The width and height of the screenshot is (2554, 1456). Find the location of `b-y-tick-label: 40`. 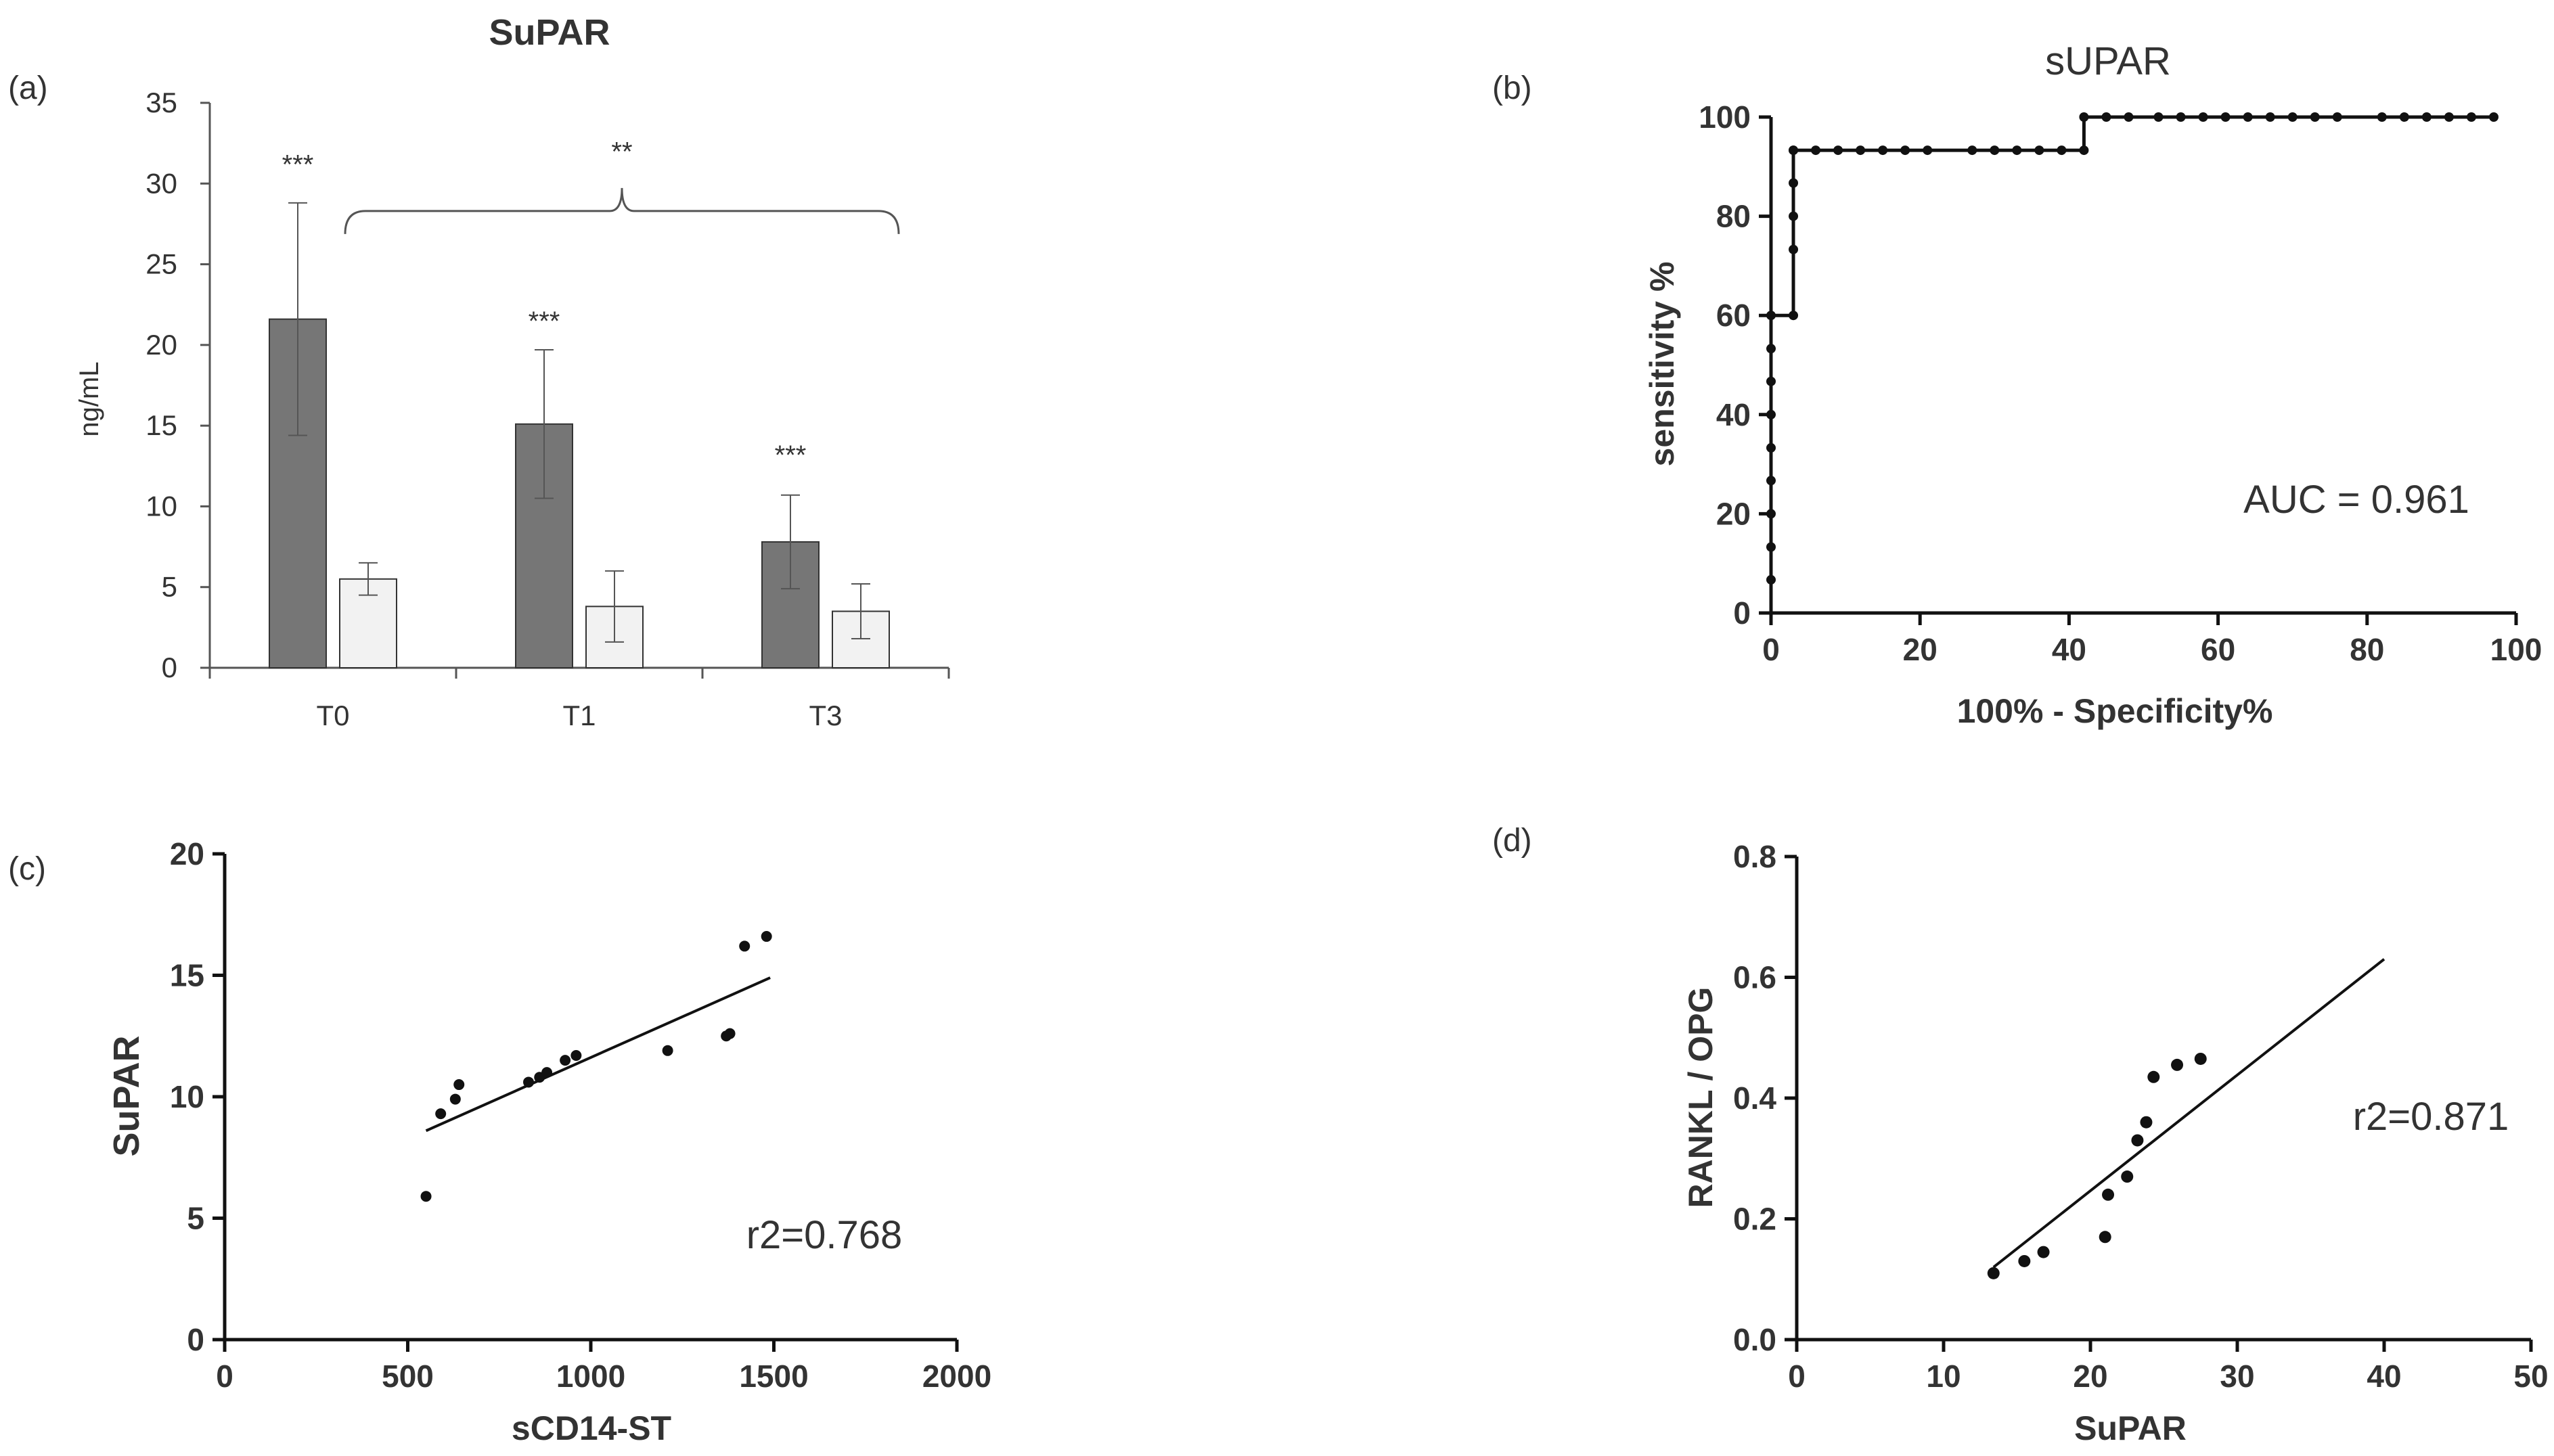

b-y-tick-label: 40 is located at coordinates (1733, 414).